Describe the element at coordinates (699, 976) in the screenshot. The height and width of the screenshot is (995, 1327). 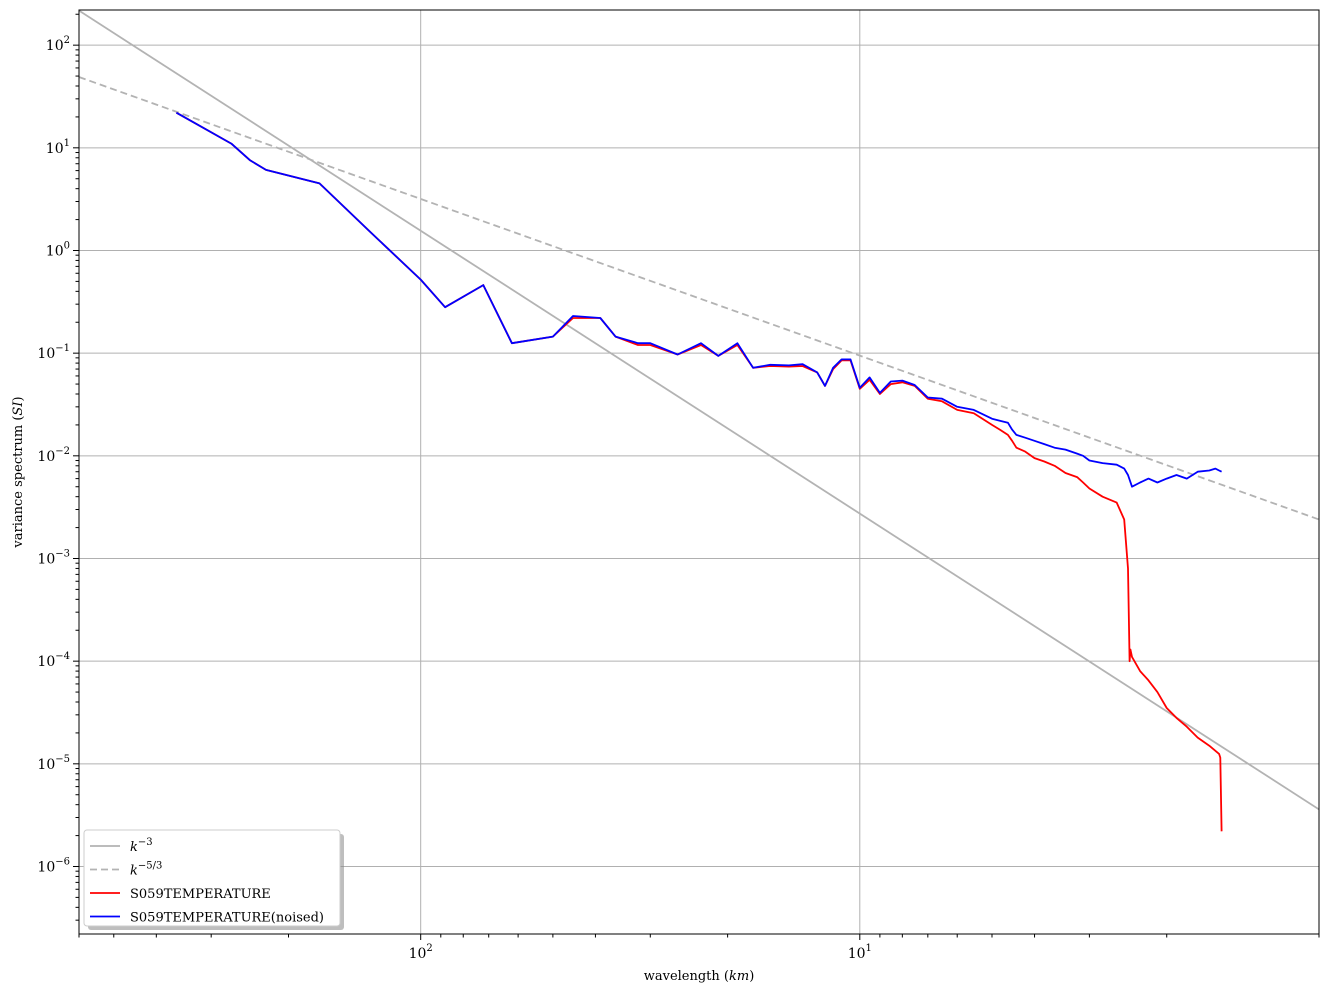
I see `x-axis-label: wavelength (km)` at that location.